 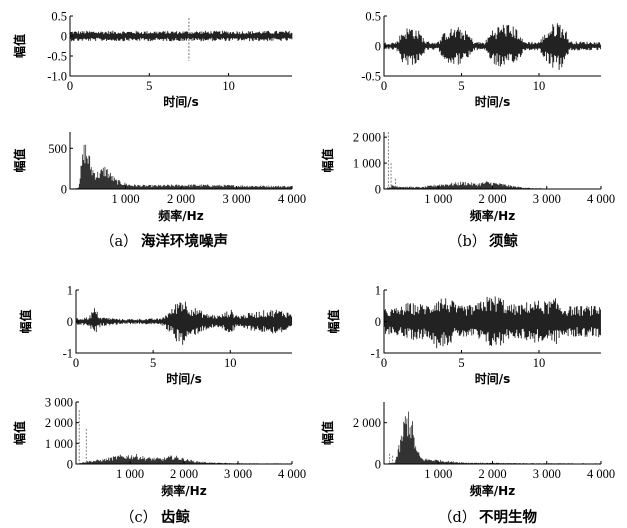 What do you see at coordinates (138, 517) in the screenshot?
I see `caption-paren: （c）` at bounding box center [138, 517].